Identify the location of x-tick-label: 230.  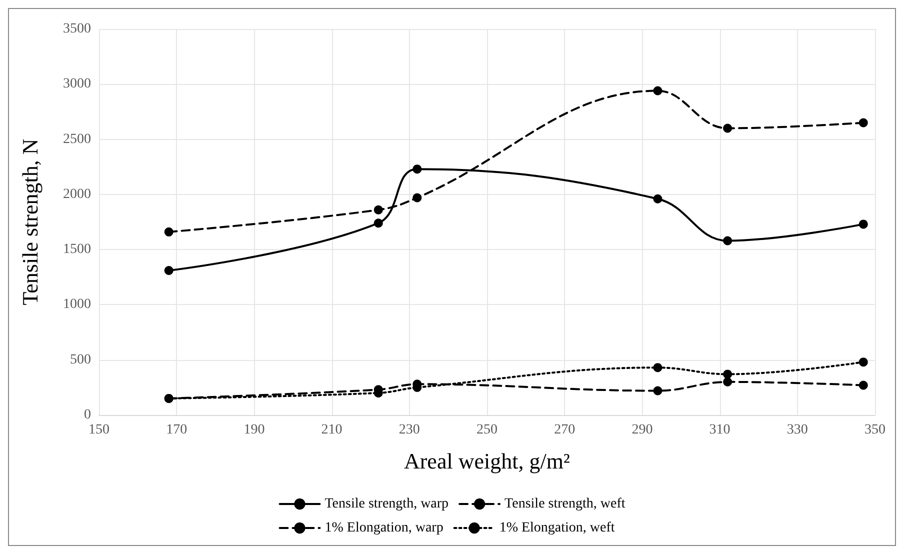
(409, 430).